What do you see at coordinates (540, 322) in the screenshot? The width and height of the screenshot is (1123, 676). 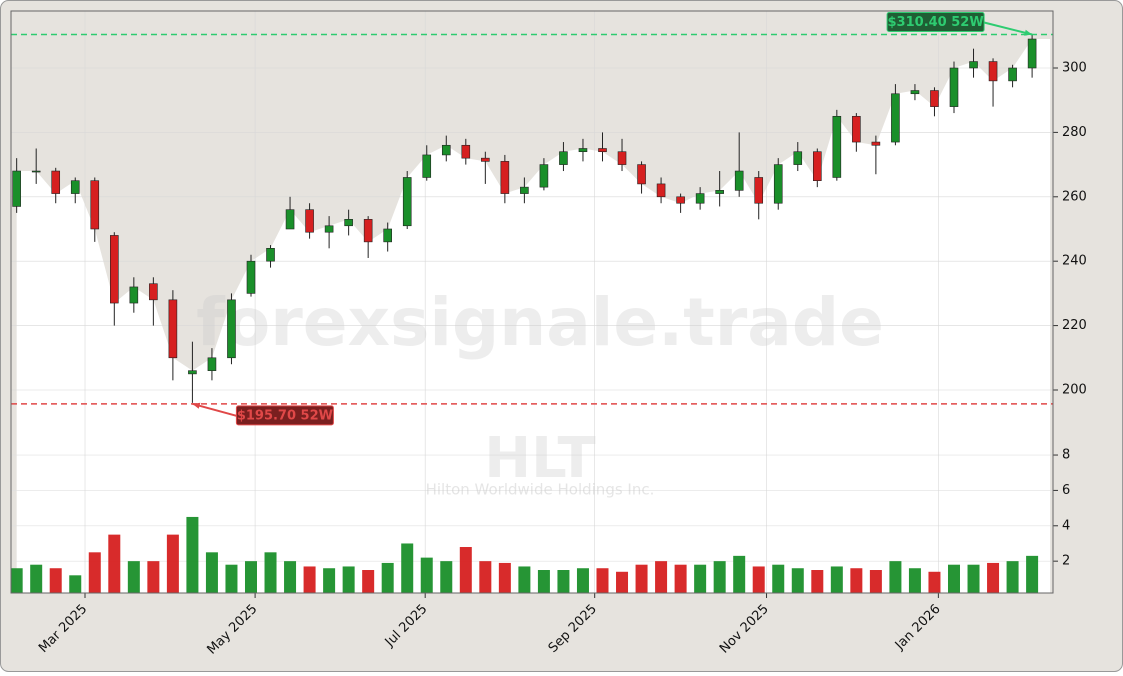 I see `watermark: forexsignale.trade` at bounding box center [540, 322].